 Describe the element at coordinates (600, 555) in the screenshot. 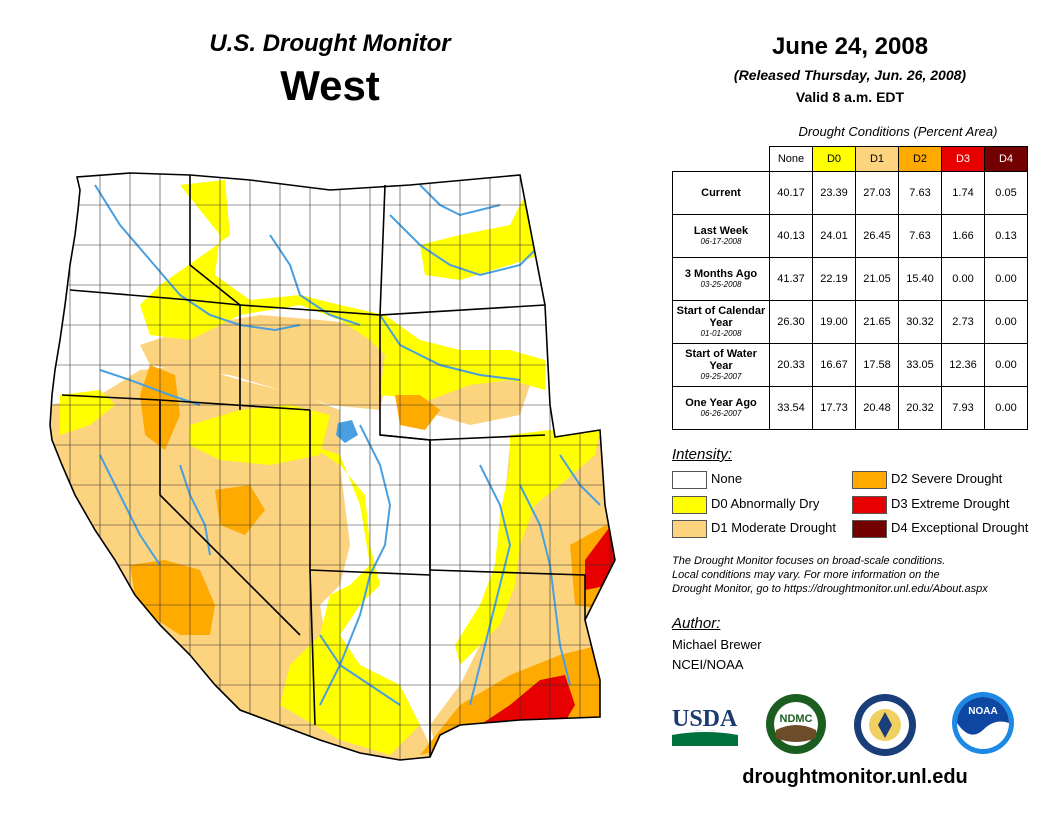

I see `d3-area-panhandle` at that location.